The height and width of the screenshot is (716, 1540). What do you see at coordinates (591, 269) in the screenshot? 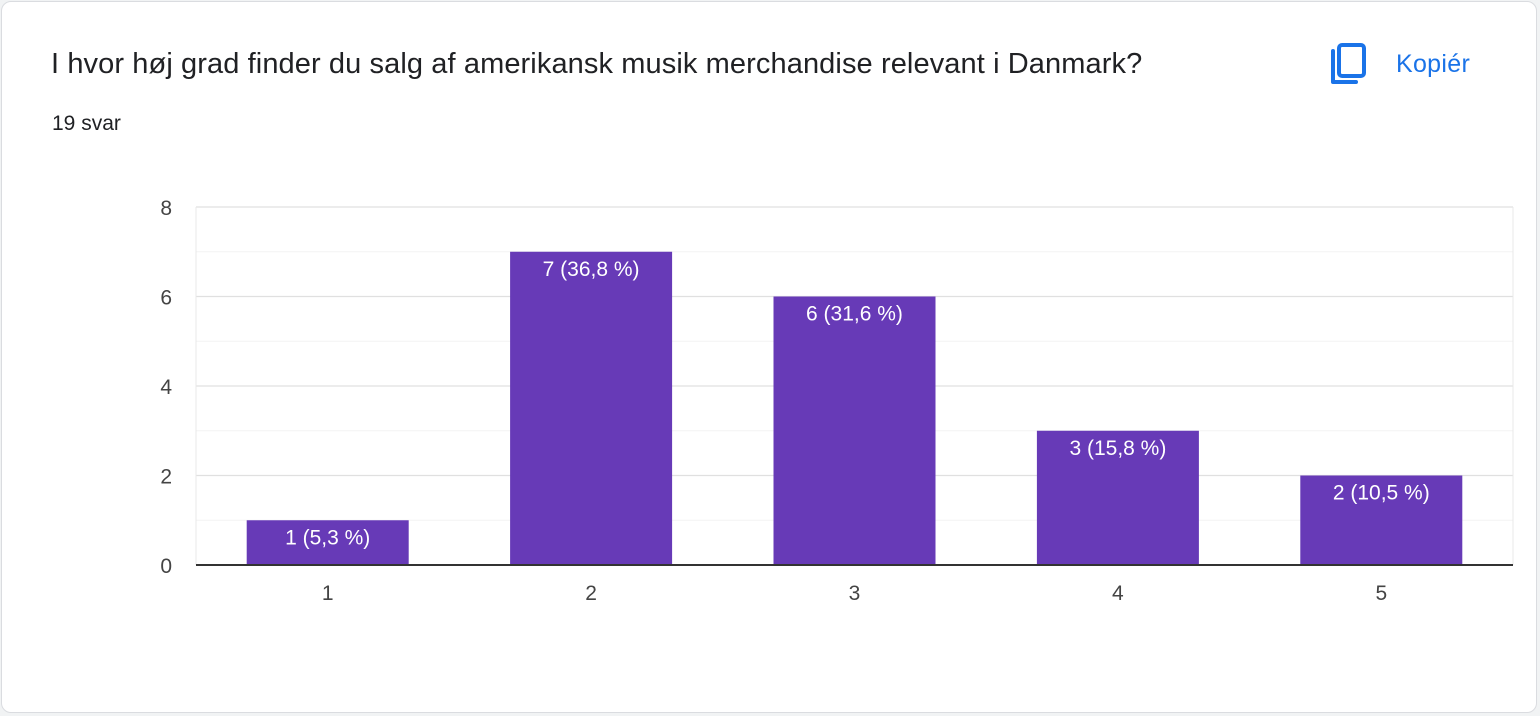
I see `bar-data-label: 7 (36,8 %)` at bounding box center [591, 269].